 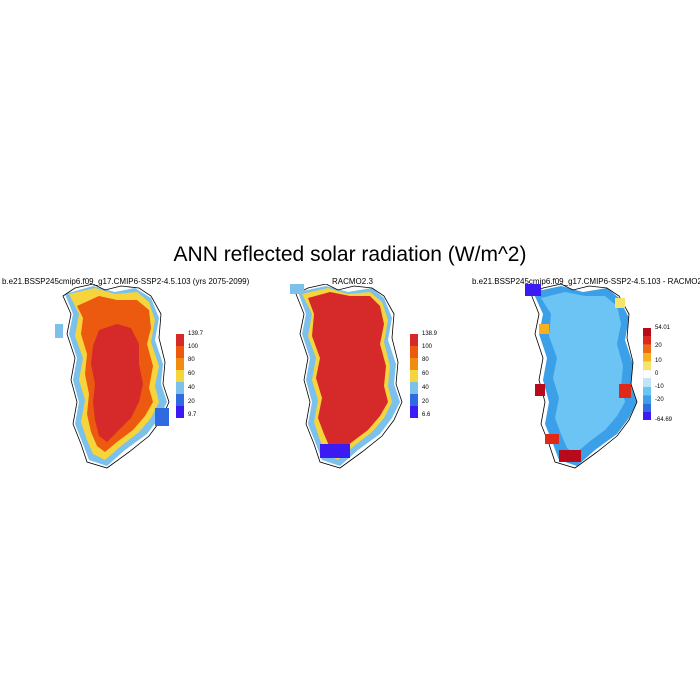 What do you see at coordinates (659, 387) in the screenshot?
I see `panel-3-cb-label-4: -10` at bounding box center [659, 387].